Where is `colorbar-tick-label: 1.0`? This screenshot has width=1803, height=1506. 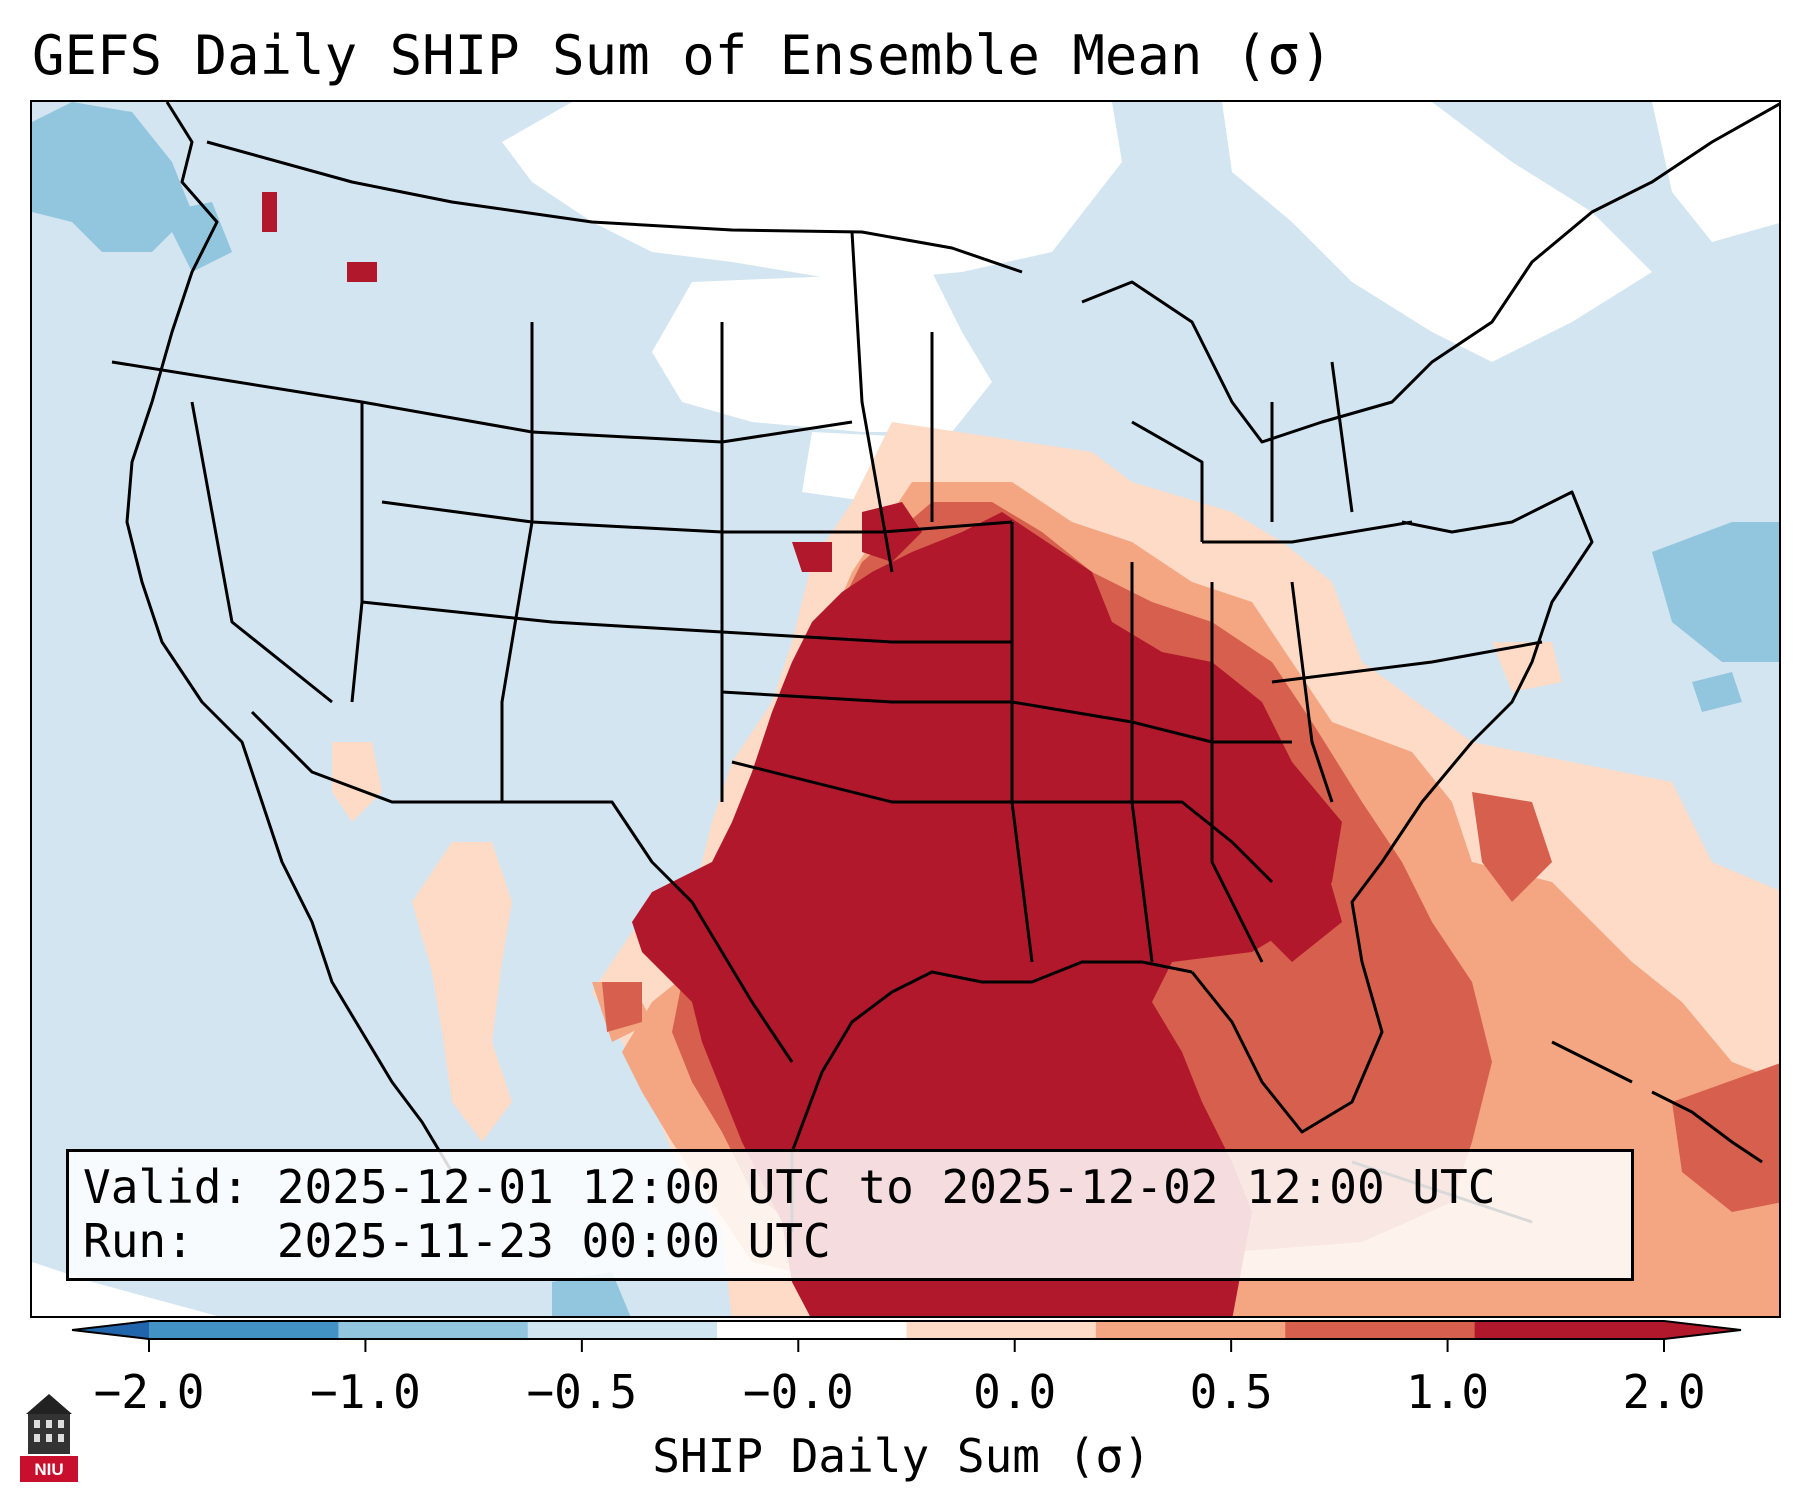
colorbar-tick-label: 1.0 is located at coordinates (1448, 1392).